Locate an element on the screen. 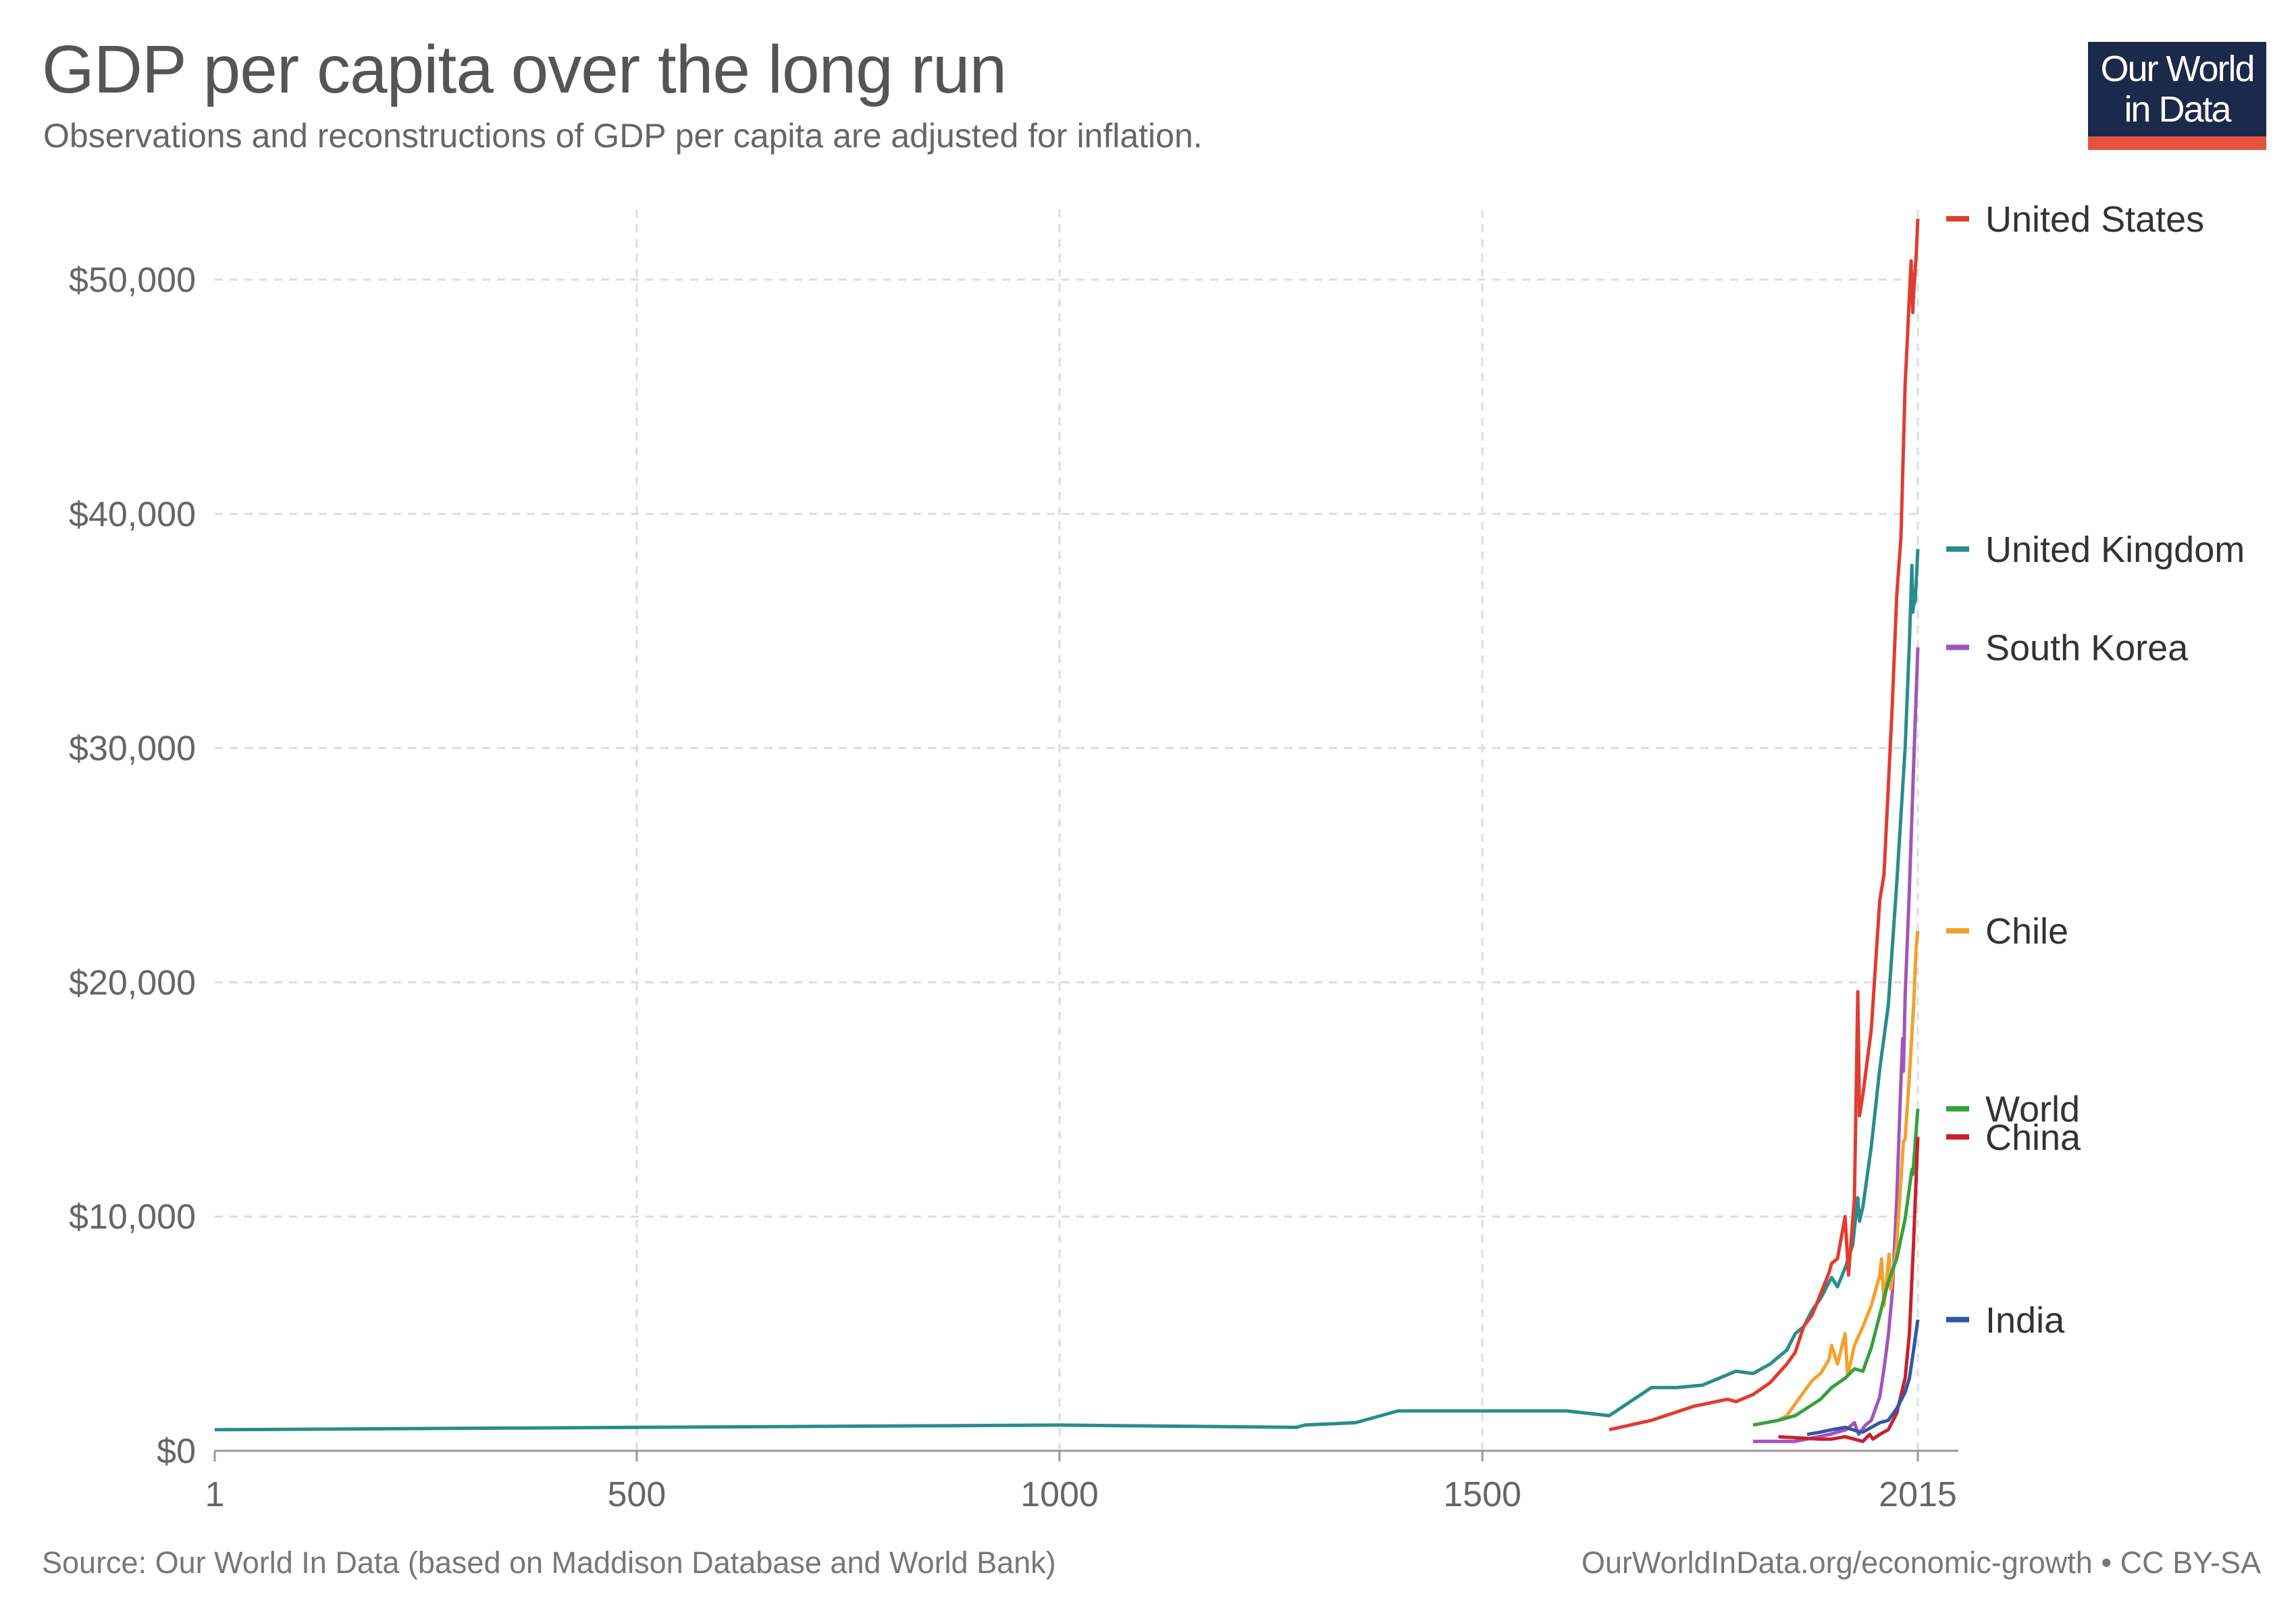 The image size is (2296, 1621). series-line-chile is located at coordinates (1848, 1176).